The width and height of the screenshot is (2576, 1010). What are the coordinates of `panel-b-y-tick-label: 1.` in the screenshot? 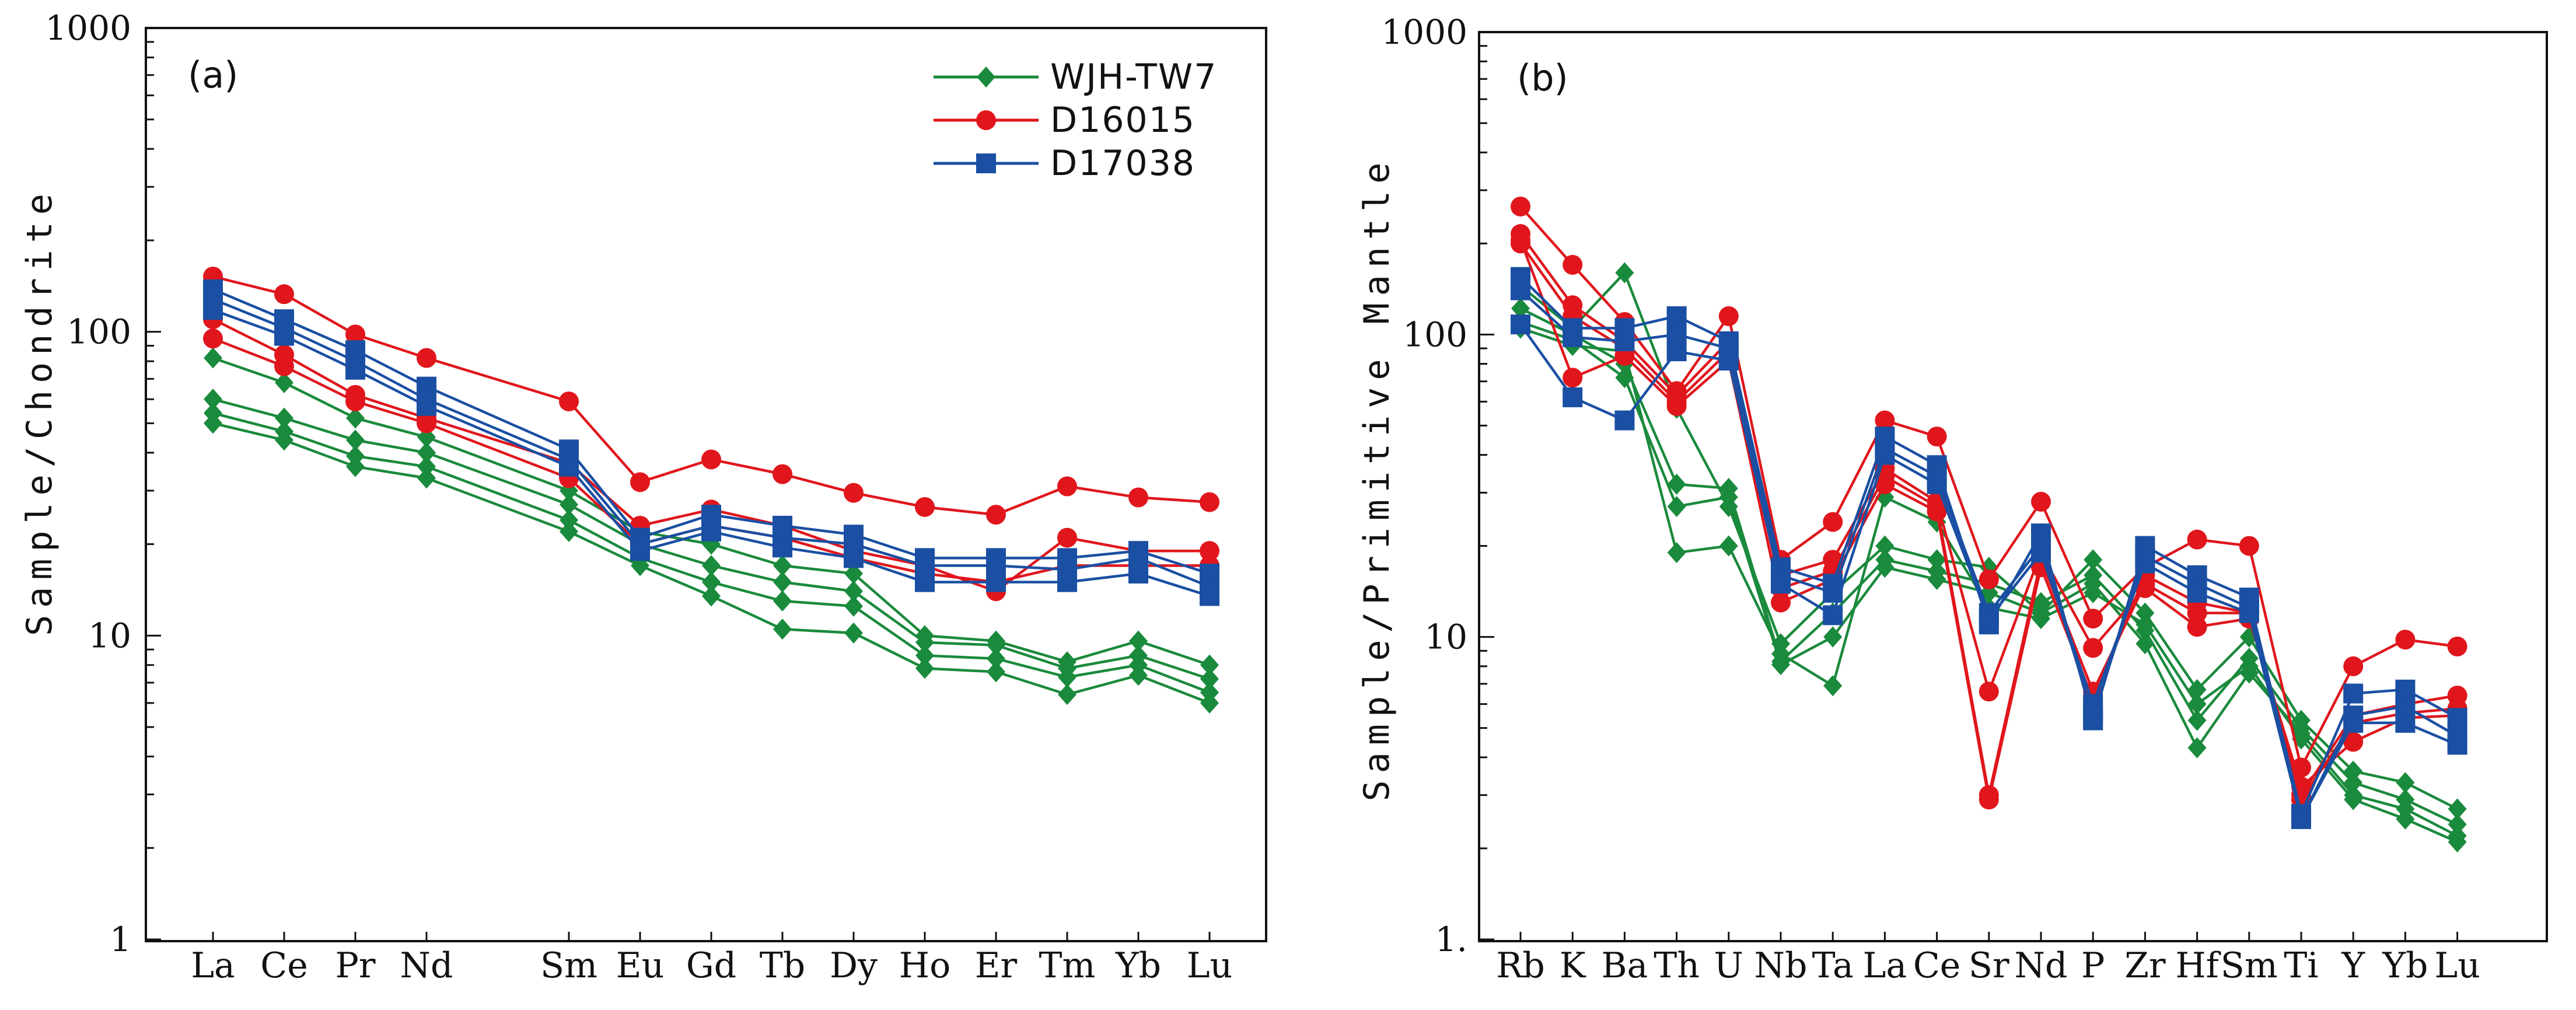 It's located at (1451, 939).